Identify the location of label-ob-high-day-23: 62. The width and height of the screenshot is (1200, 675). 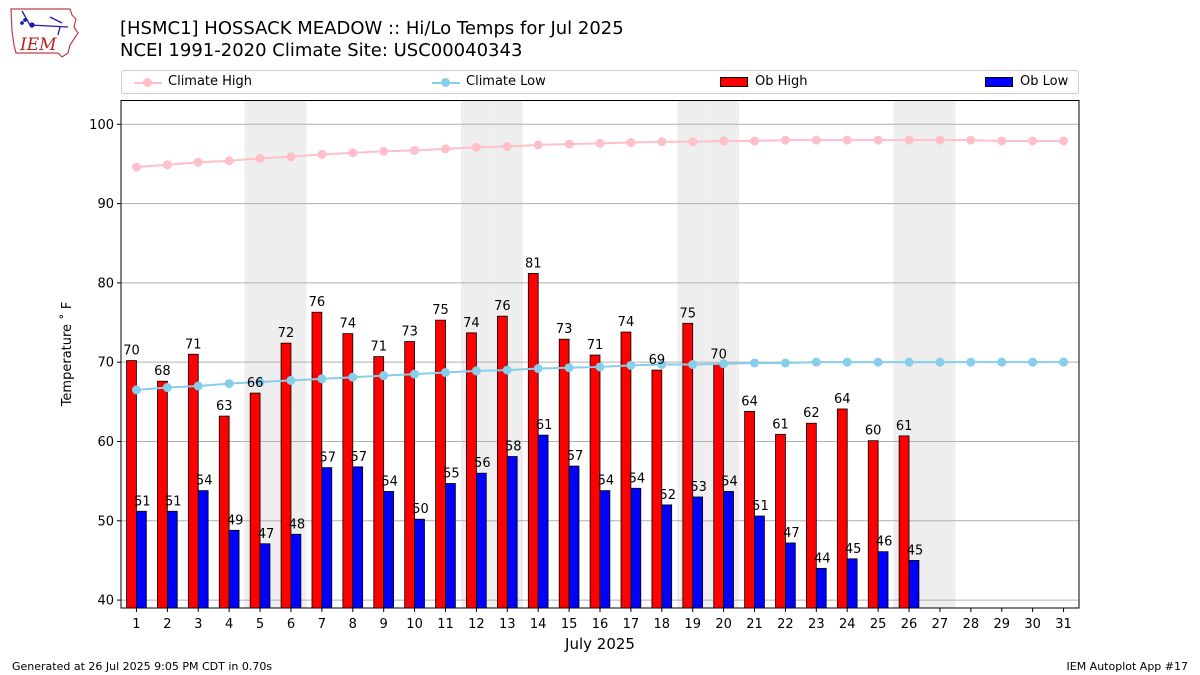
(811, 413).